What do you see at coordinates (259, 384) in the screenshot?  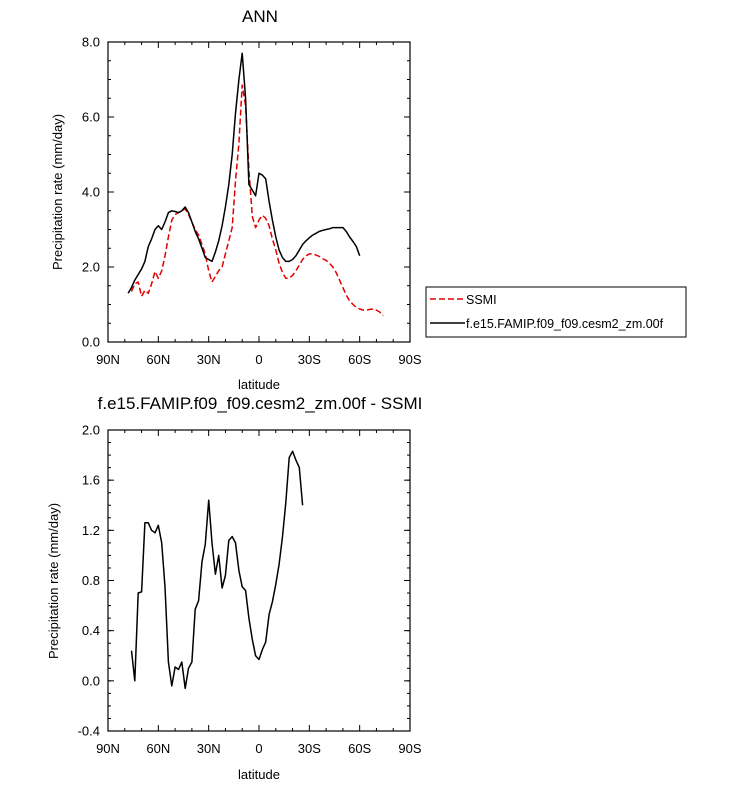 I see `top-x-axis-label: latitude` at bounding box center [259, 384].